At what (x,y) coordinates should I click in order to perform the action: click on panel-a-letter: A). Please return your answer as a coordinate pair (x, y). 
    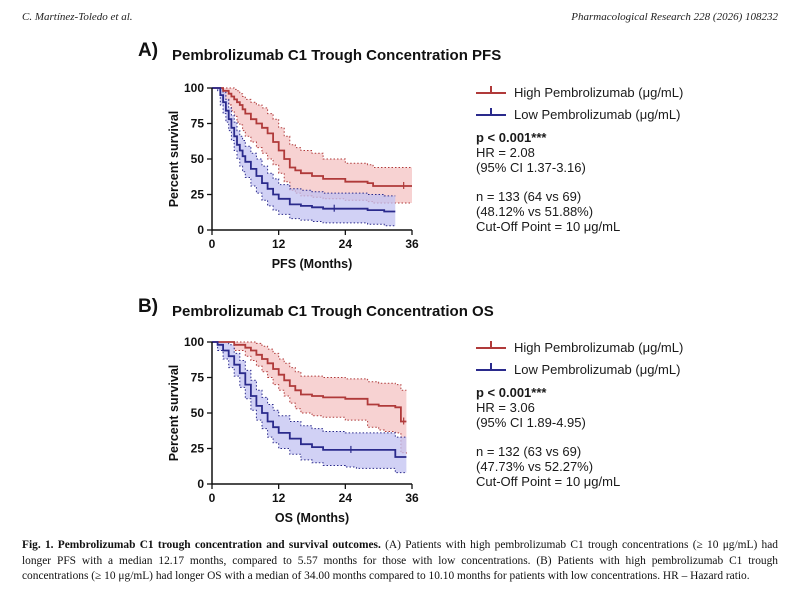
    Looking at the image, I should click on (148, 50).